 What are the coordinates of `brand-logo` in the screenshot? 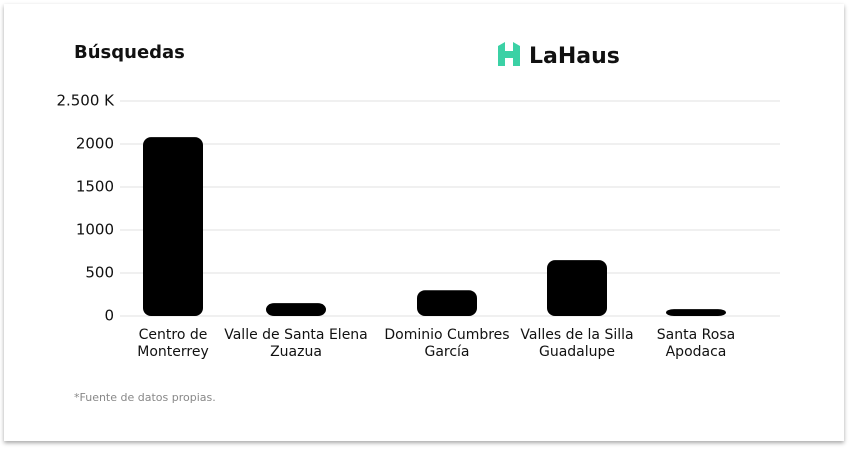 It's located at (509, 54).